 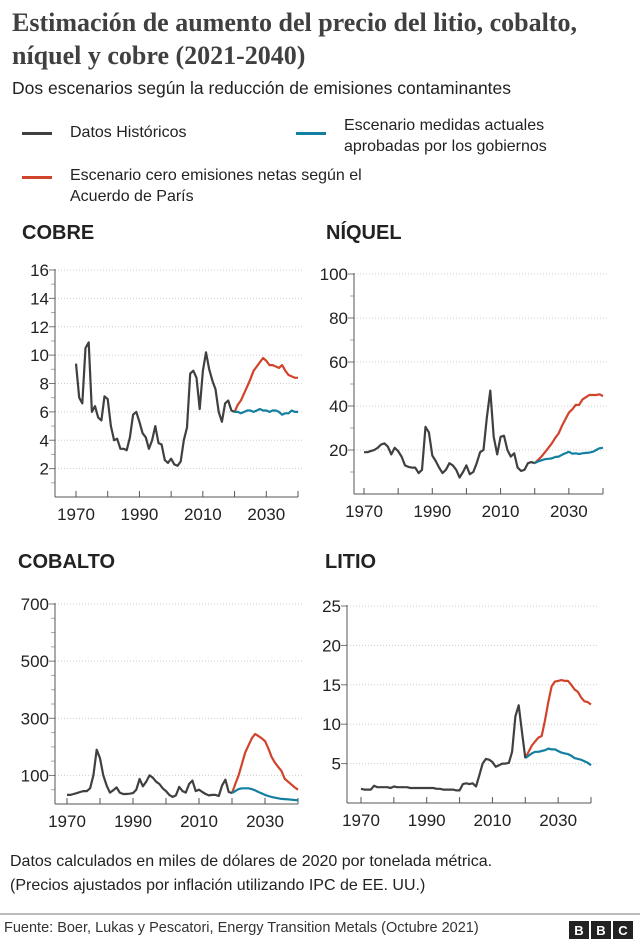 I want to click on y-tick-label: 80, so click(x=338, y=318).